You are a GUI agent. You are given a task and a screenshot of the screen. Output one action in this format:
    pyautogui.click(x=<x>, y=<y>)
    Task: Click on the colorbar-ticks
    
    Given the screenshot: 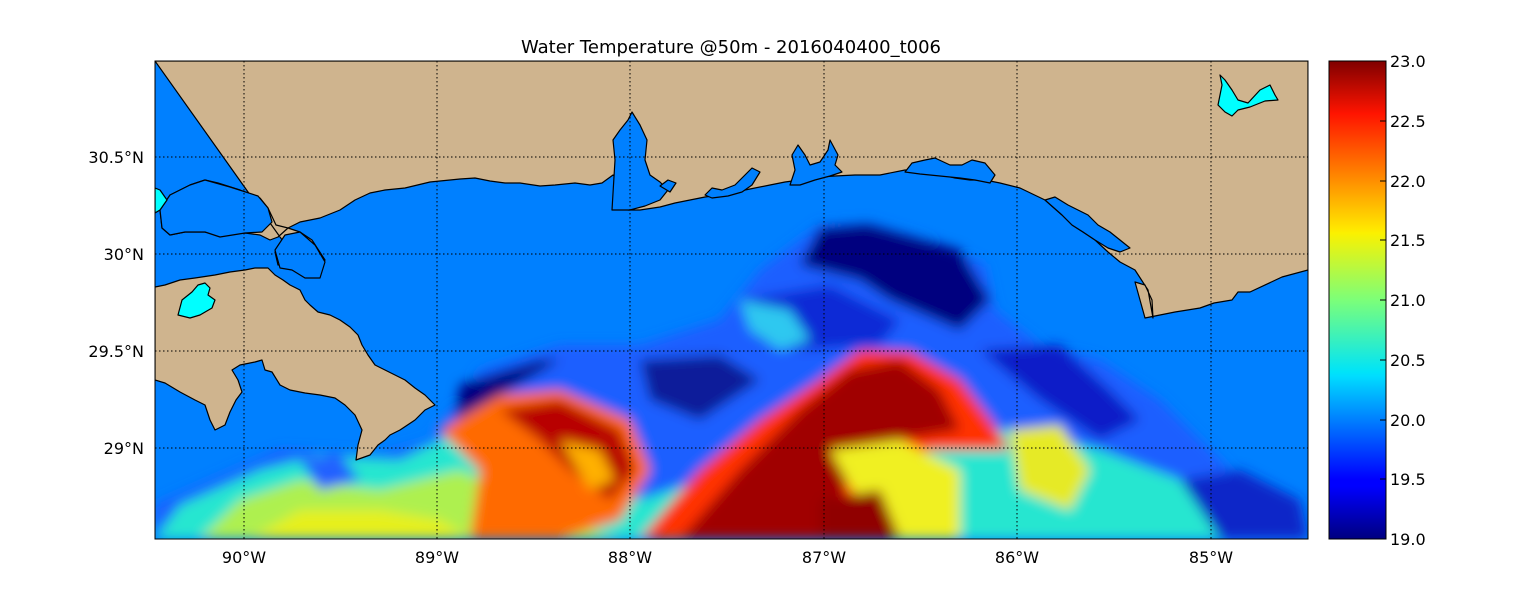 What is the action you would take?
    pyautogui.click(x=1383, y=300)
    